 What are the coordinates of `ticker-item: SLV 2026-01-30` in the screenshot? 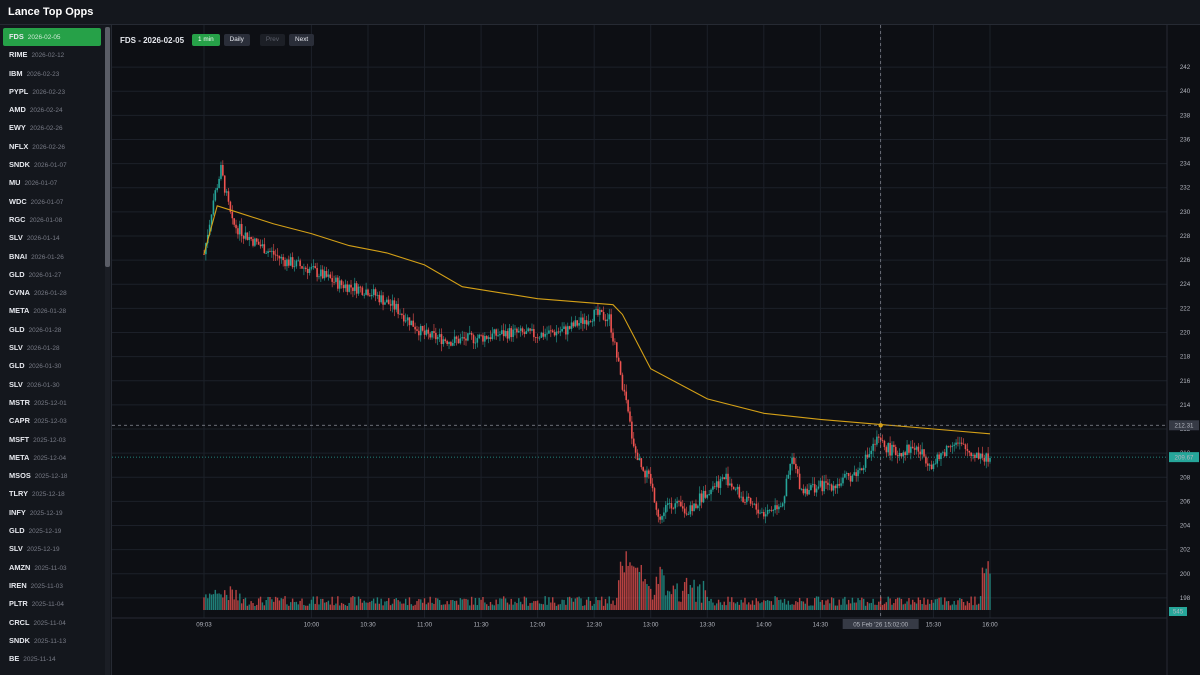 It's located at (52, 385).